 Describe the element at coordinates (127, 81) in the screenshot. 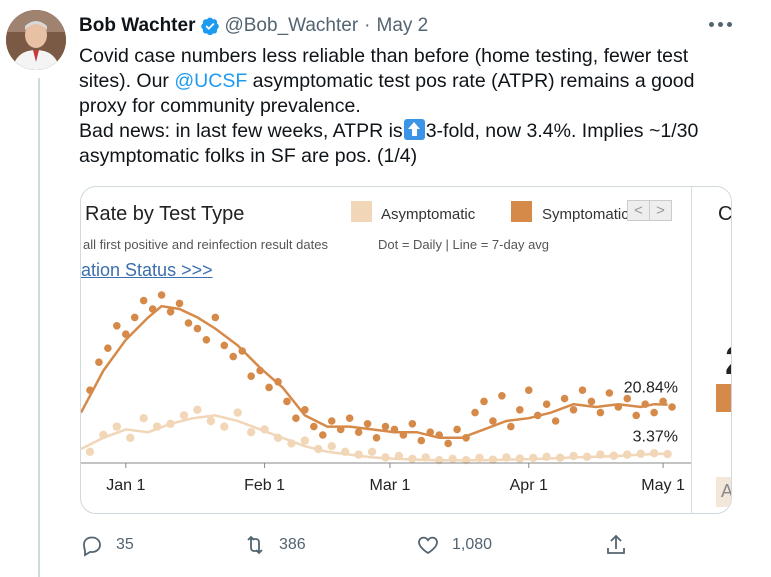

I see `tweet-line-2-start: sites). Our` at that location.